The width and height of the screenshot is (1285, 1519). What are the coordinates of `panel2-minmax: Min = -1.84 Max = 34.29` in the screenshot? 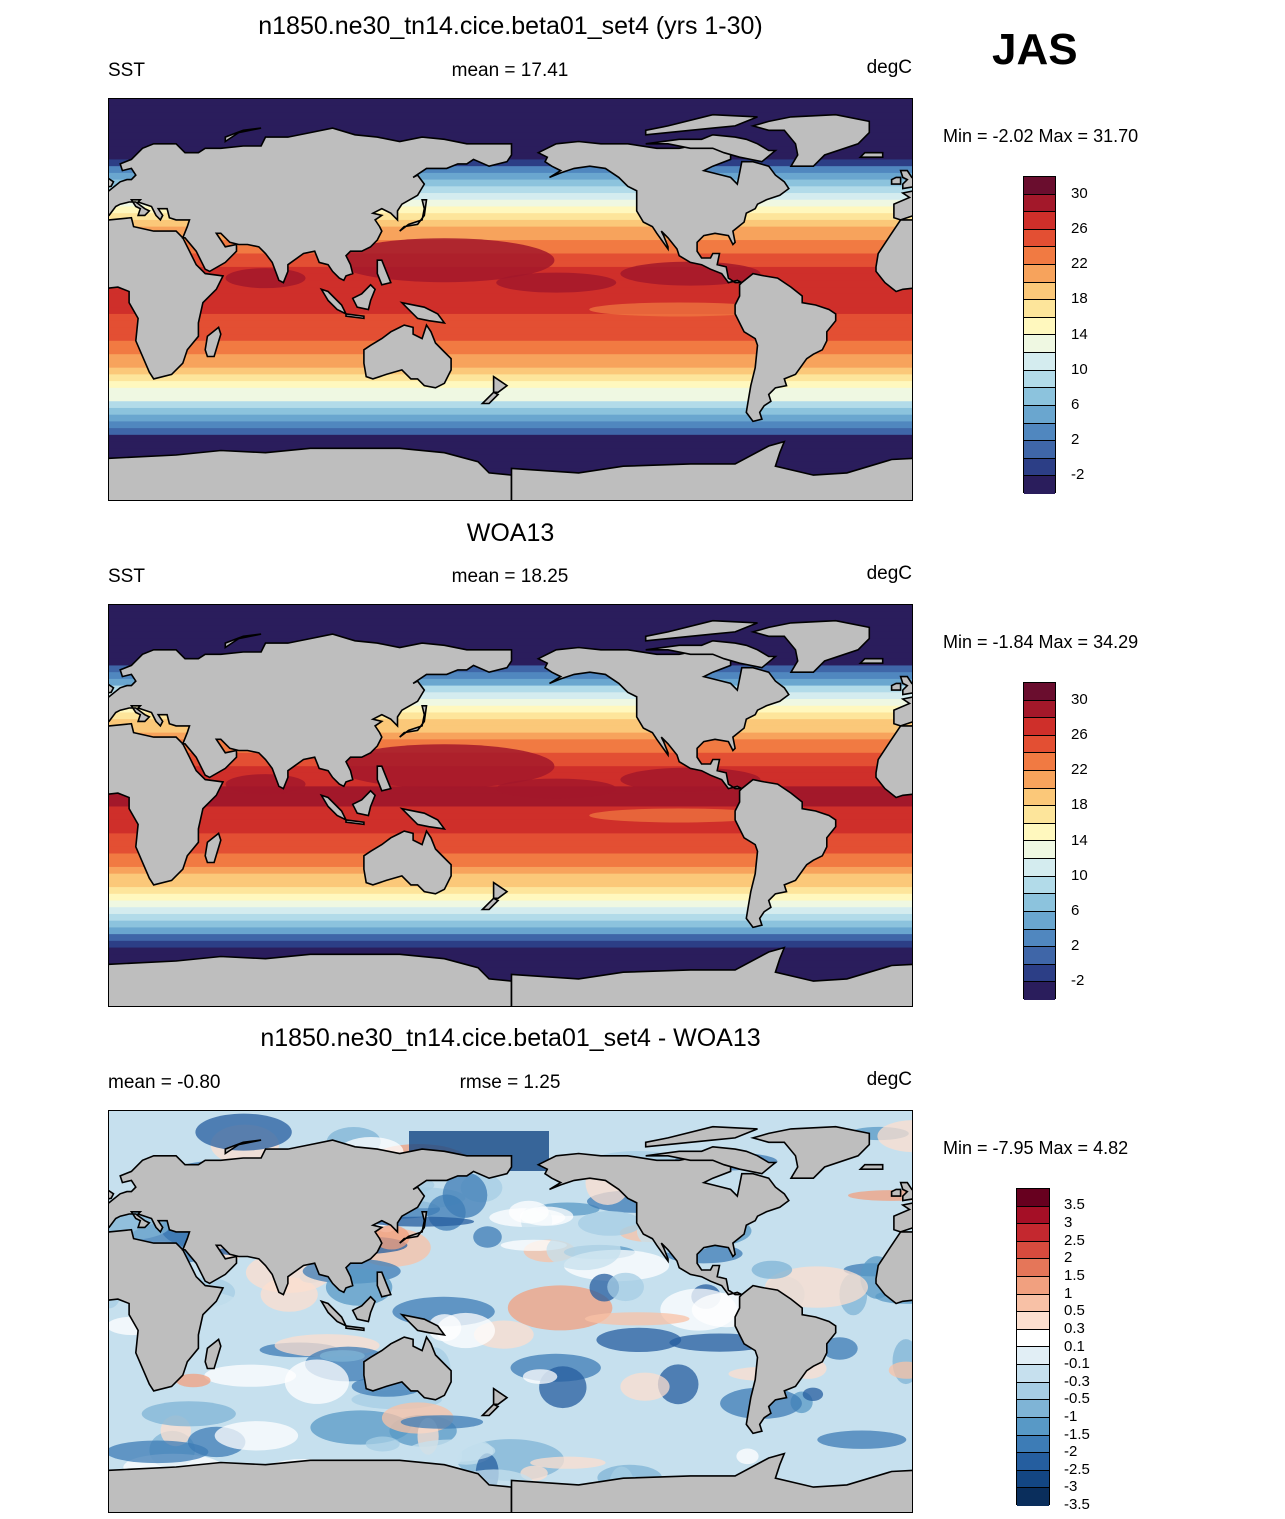 It's located at (1041, 642).